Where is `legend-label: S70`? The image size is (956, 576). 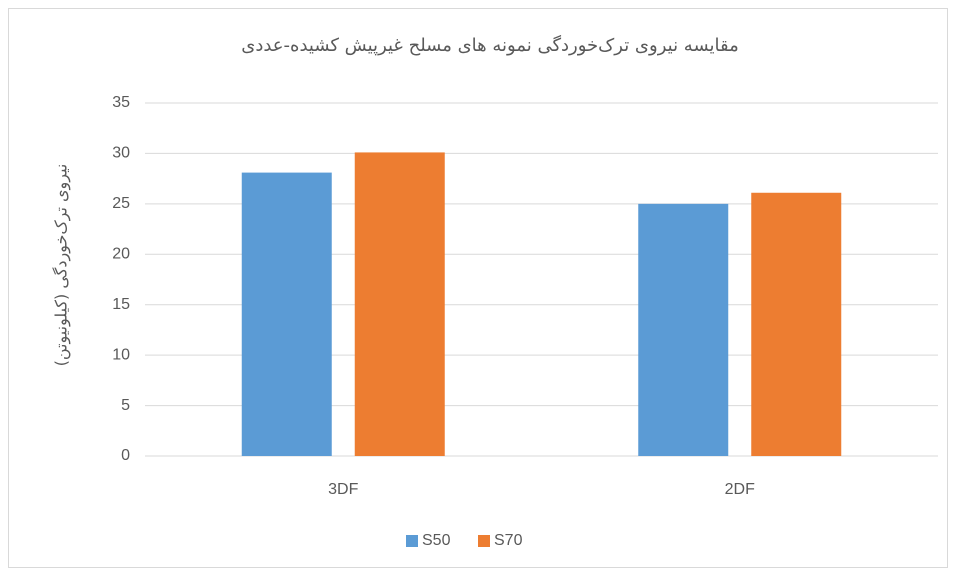
legend-label: S70 is located at coordinates (508, 540).